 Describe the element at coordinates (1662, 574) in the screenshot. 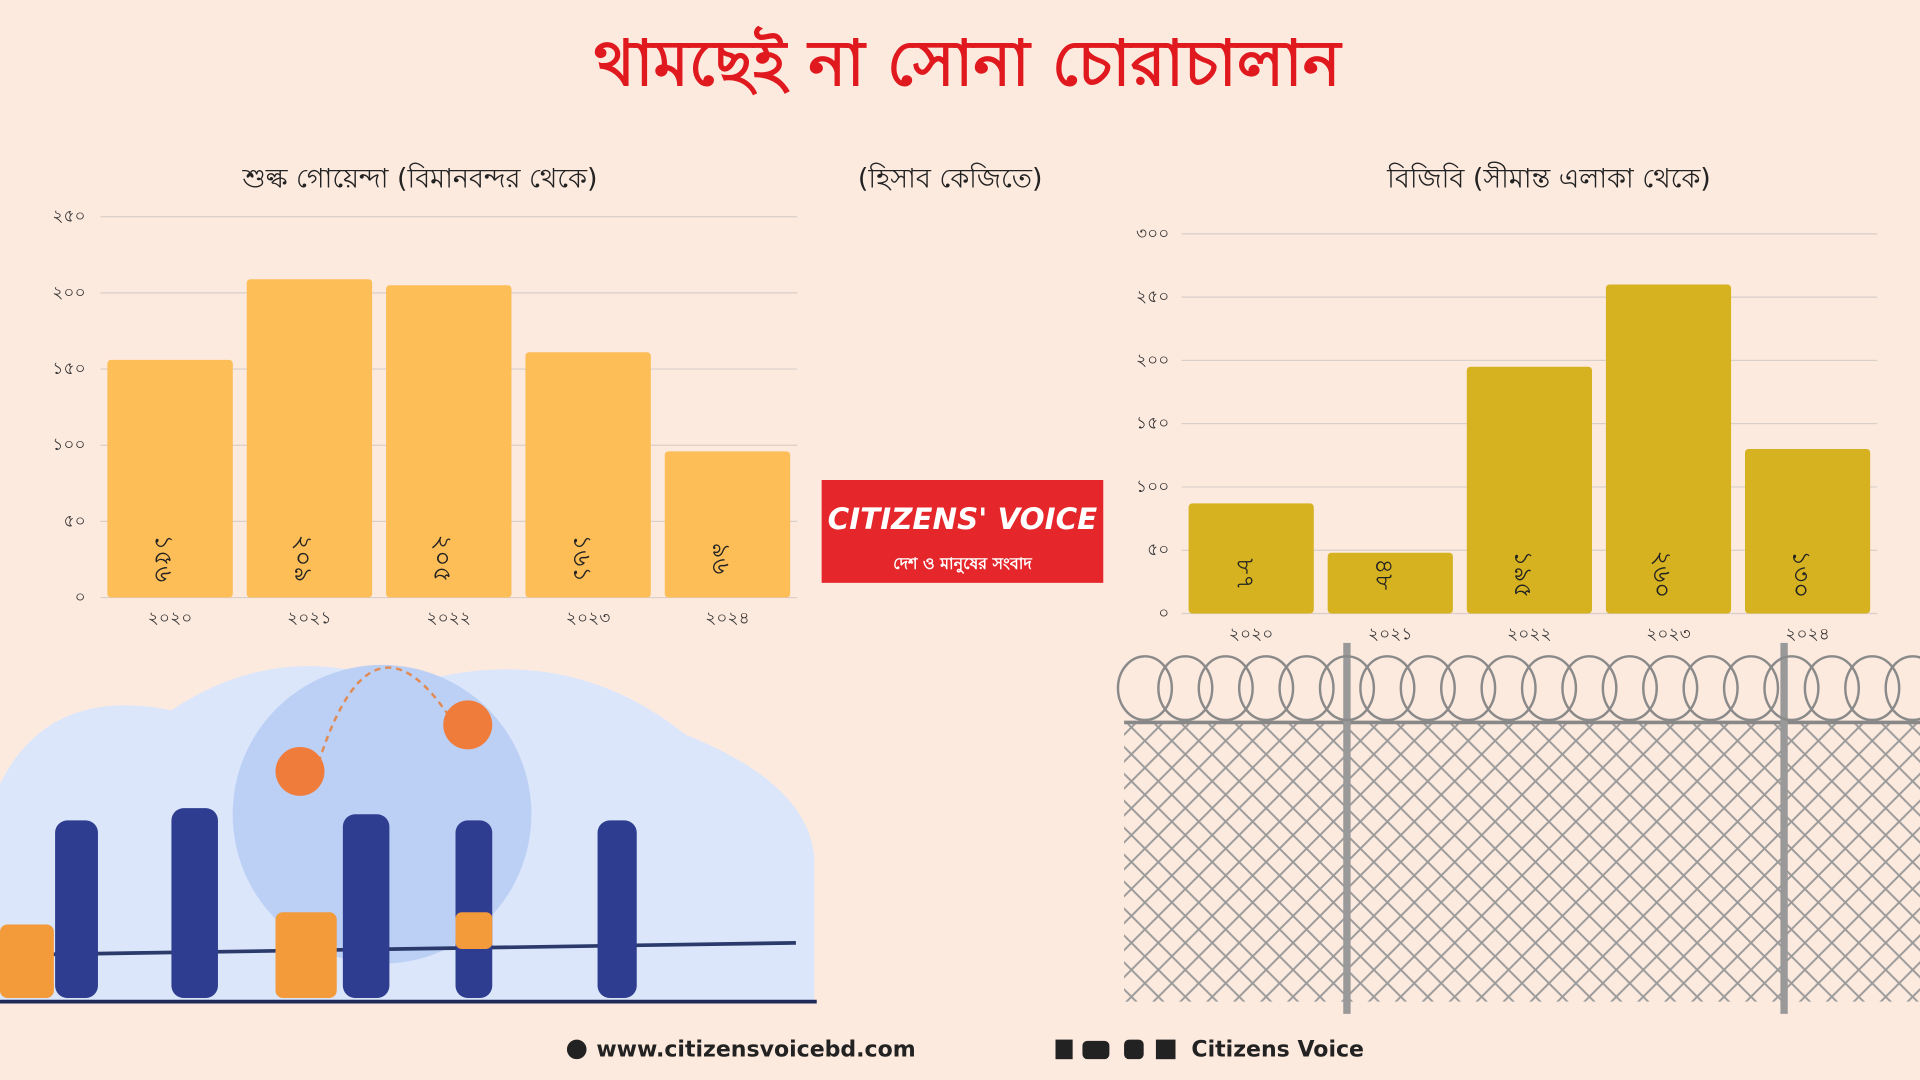

I see `value-label: ২৬০` at that location.